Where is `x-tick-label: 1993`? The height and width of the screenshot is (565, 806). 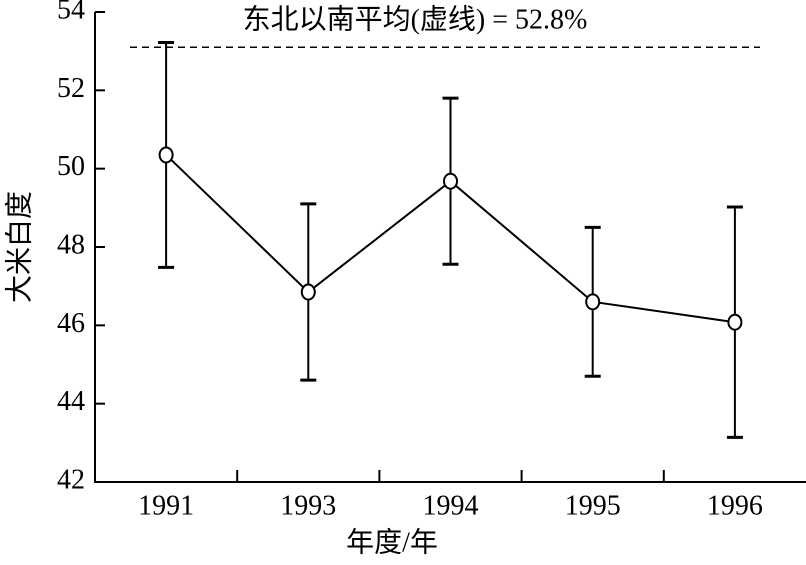
x-tick-label: 1993 is located at coordinates (308, 505).